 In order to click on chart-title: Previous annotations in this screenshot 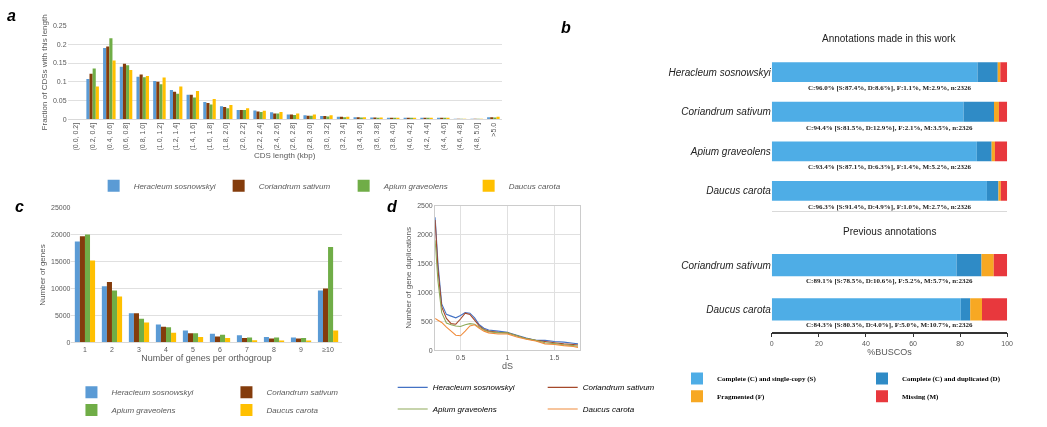, I will do `click(890, 231)`.